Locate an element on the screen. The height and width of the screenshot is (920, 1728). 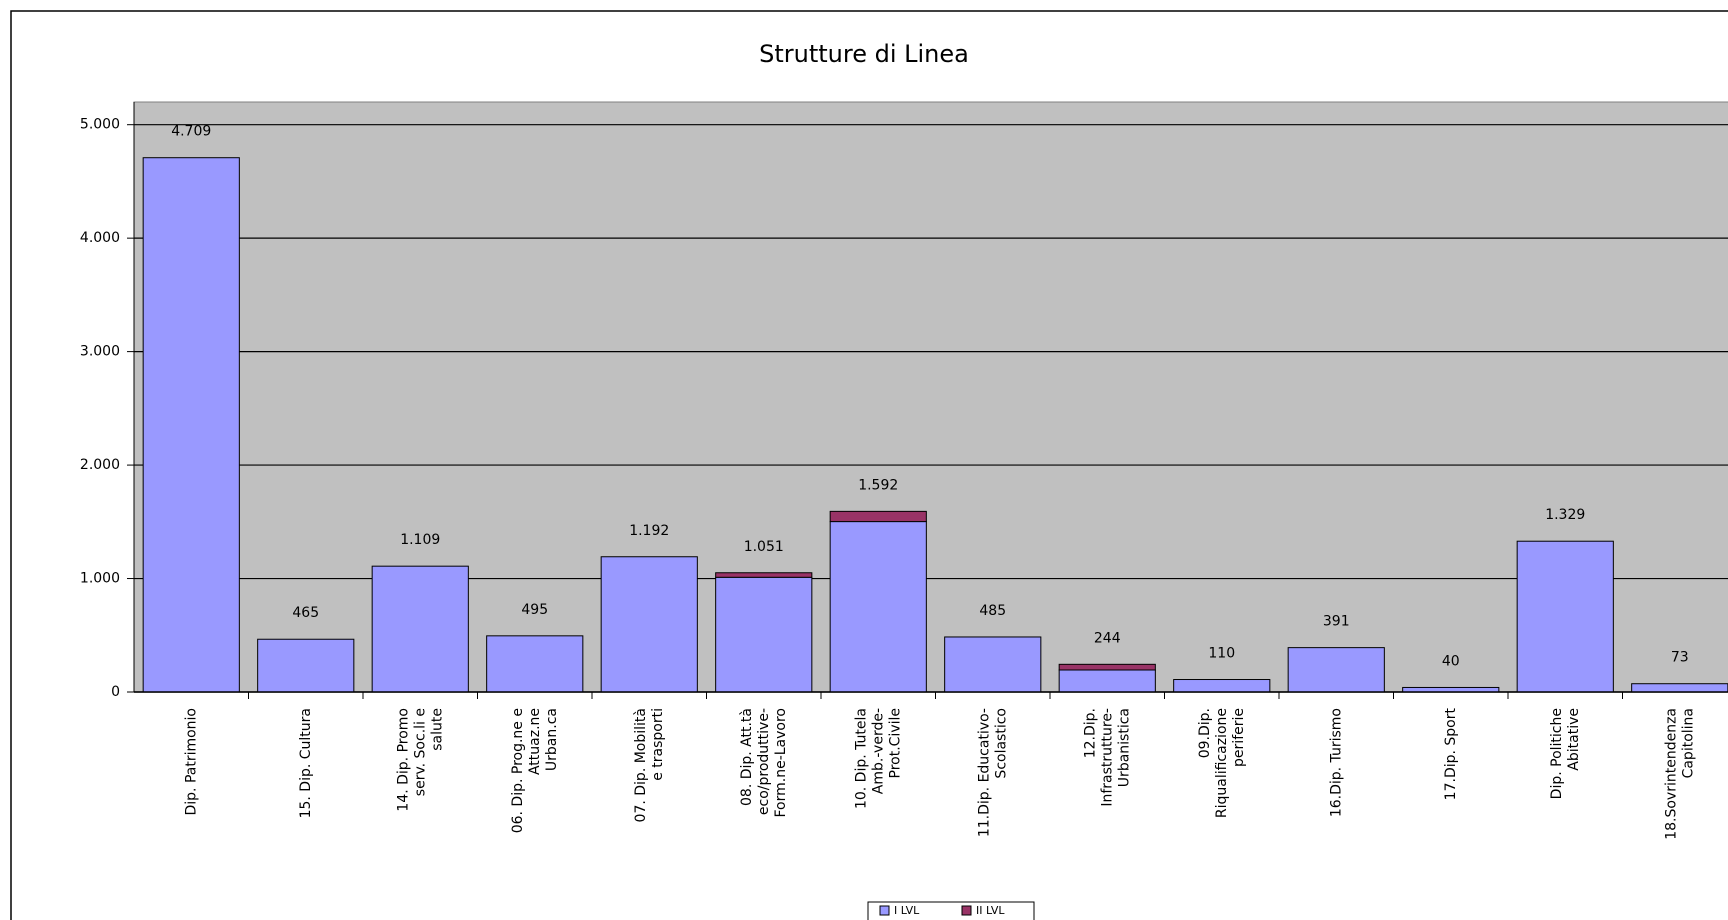
y-tick-label: 2.000 is located at coordinates (100, 465).